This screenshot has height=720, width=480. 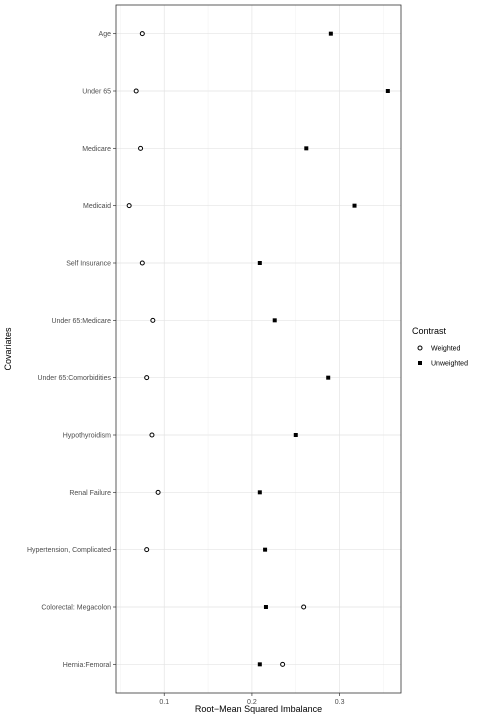 What do you see at coordinates (420, 348) in the screenshot?
I see `legend-key-weighted` at bounding box center [420, 348].